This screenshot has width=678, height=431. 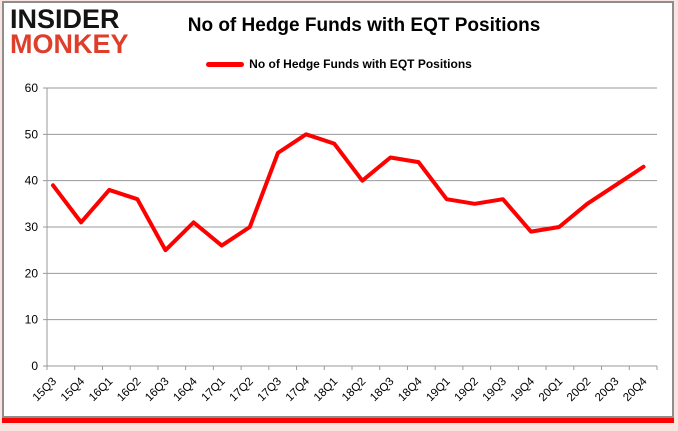 I want to click on y-axis-label: 40, so click(x=32, y=181).